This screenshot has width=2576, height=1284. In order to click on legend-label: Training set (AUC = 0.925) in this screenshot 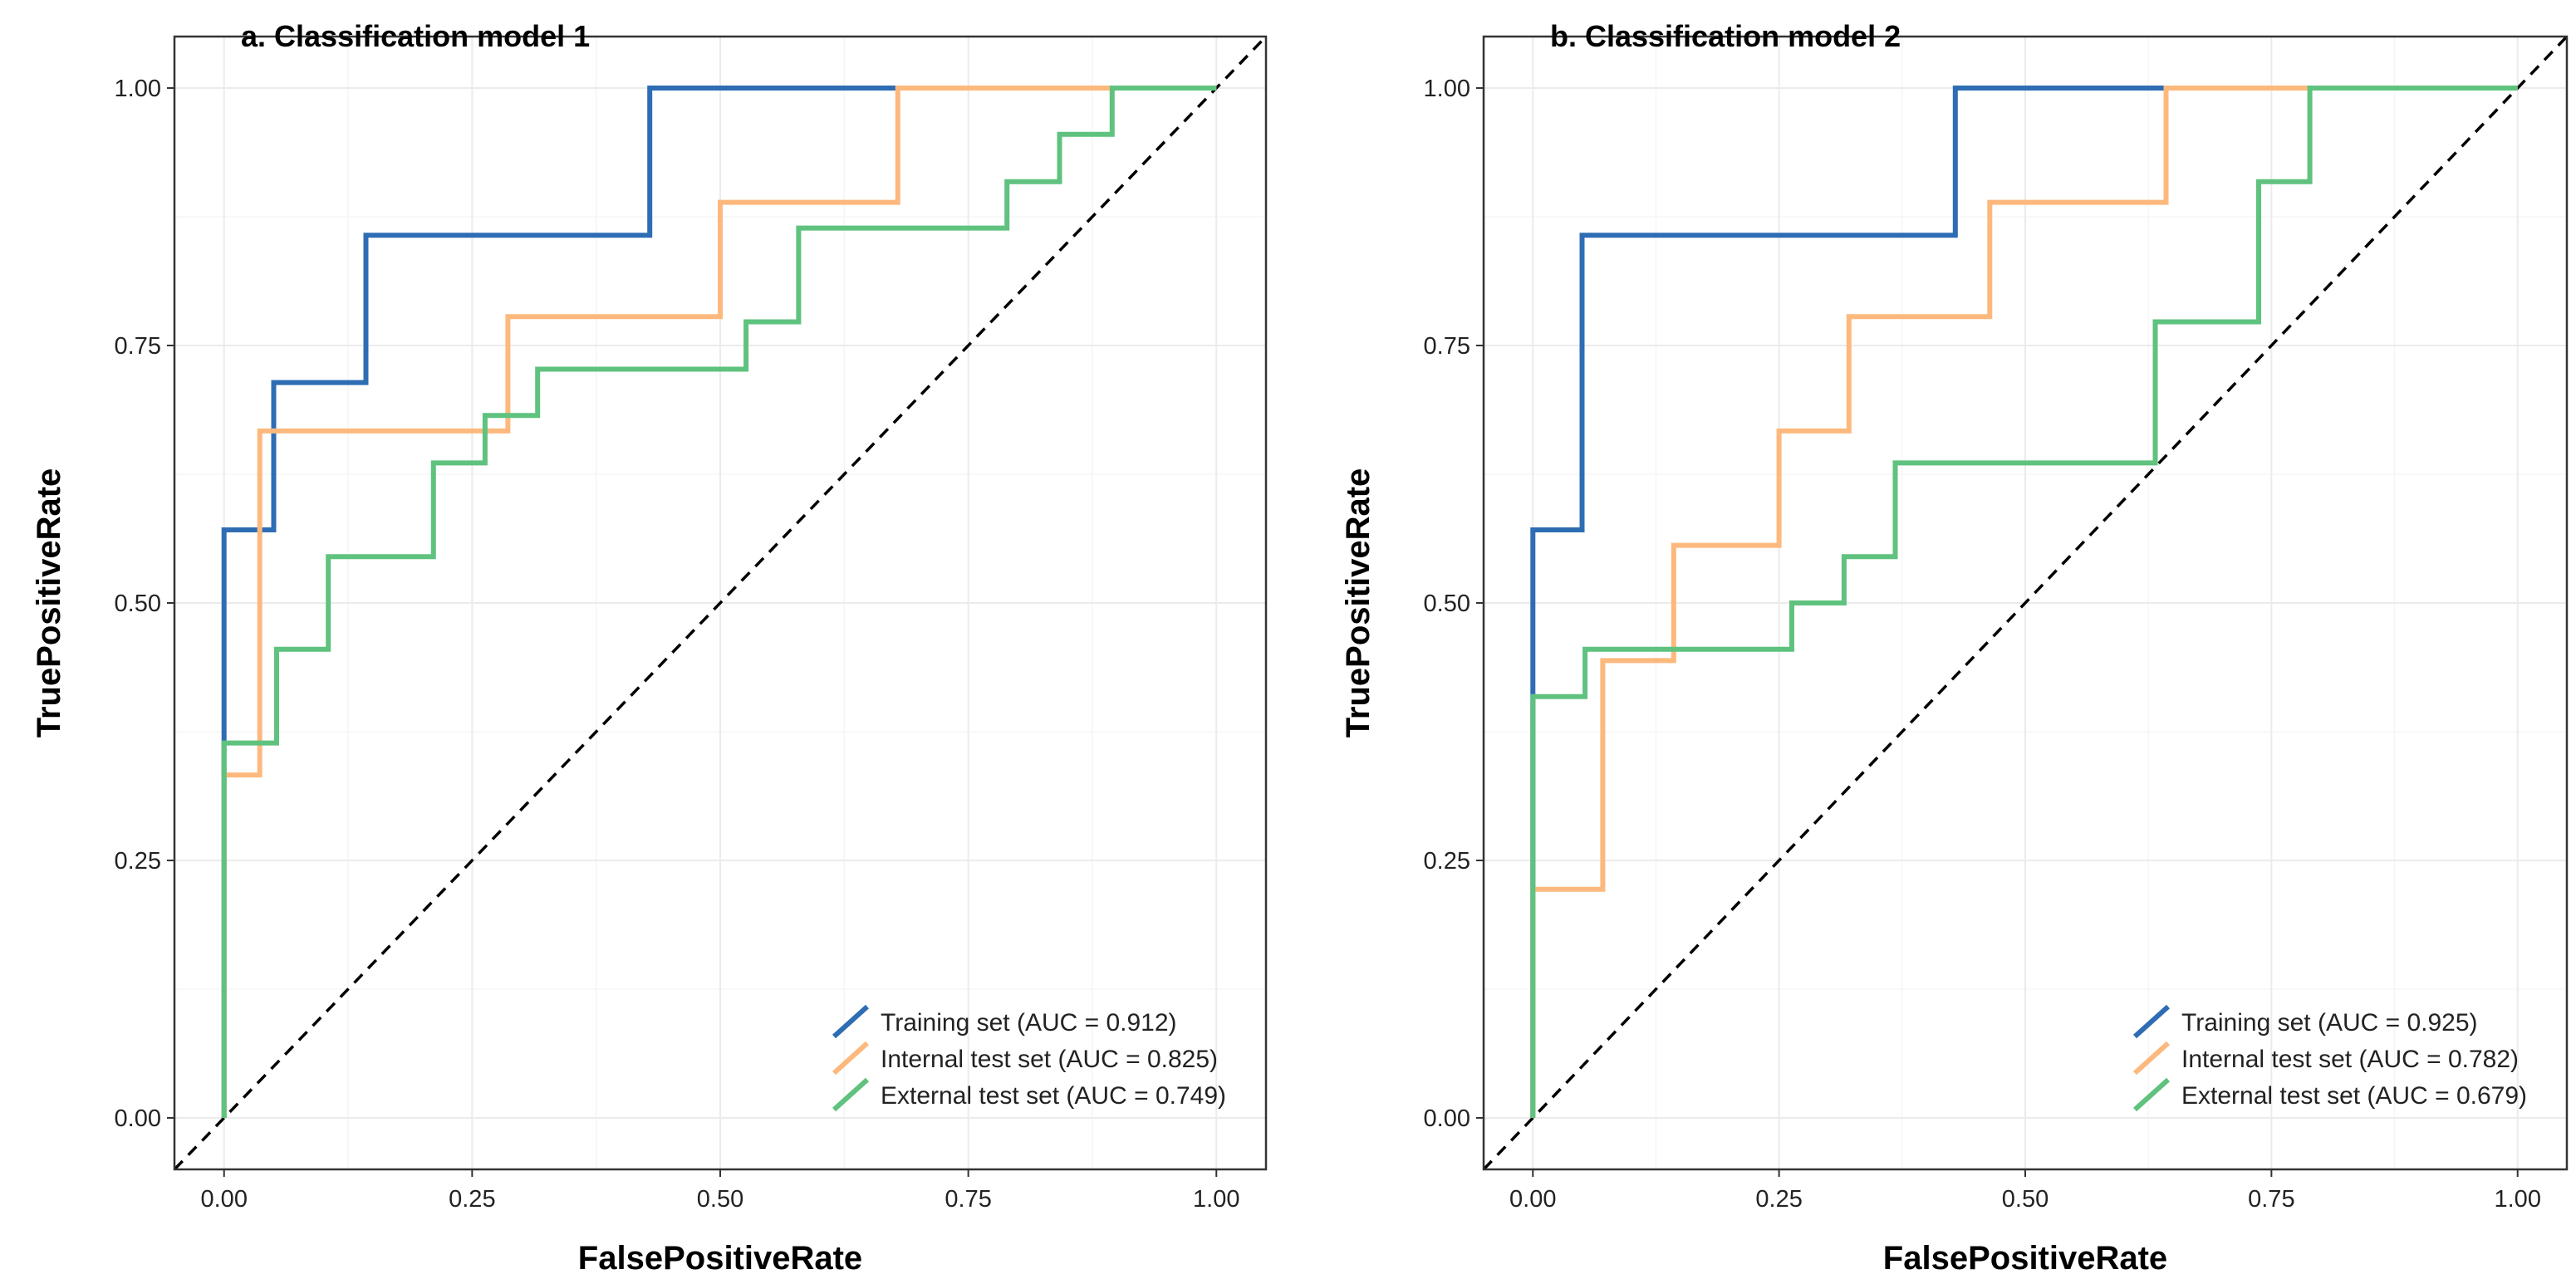, I will do `click(2329, 1023)`.